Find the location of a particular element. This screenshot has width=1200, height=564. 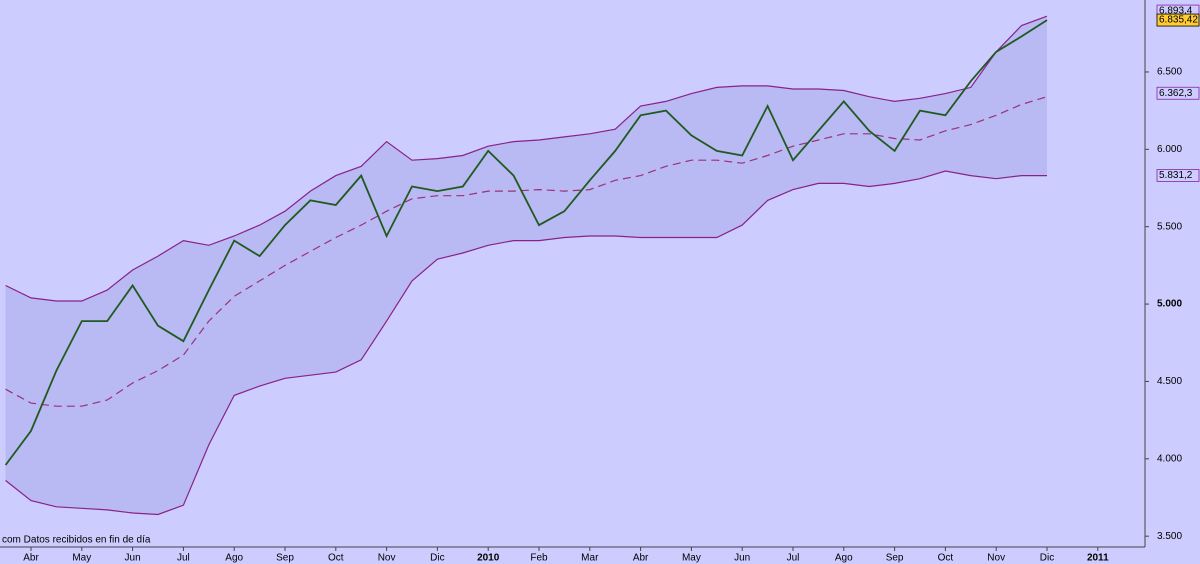

x-tick-label: 2010 is located at coordinates (488, 558).